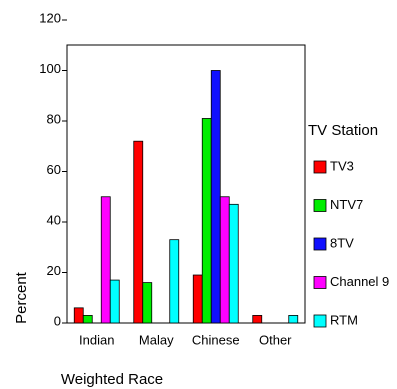 This screenshot has width=397, height=389. Describe the element at coordinates (156, 339) in the screenshot. I see `x-tick-label: Malay` at that location.